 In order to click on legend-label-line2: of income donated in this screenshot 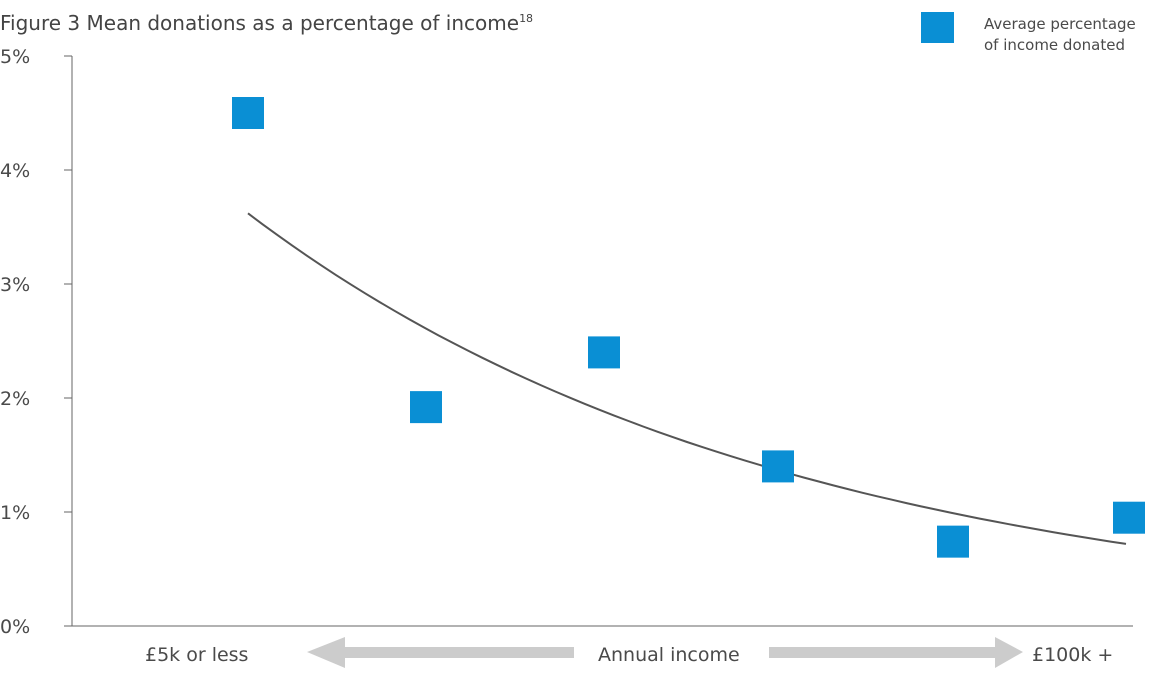, I will do `click(1054, 45)`.